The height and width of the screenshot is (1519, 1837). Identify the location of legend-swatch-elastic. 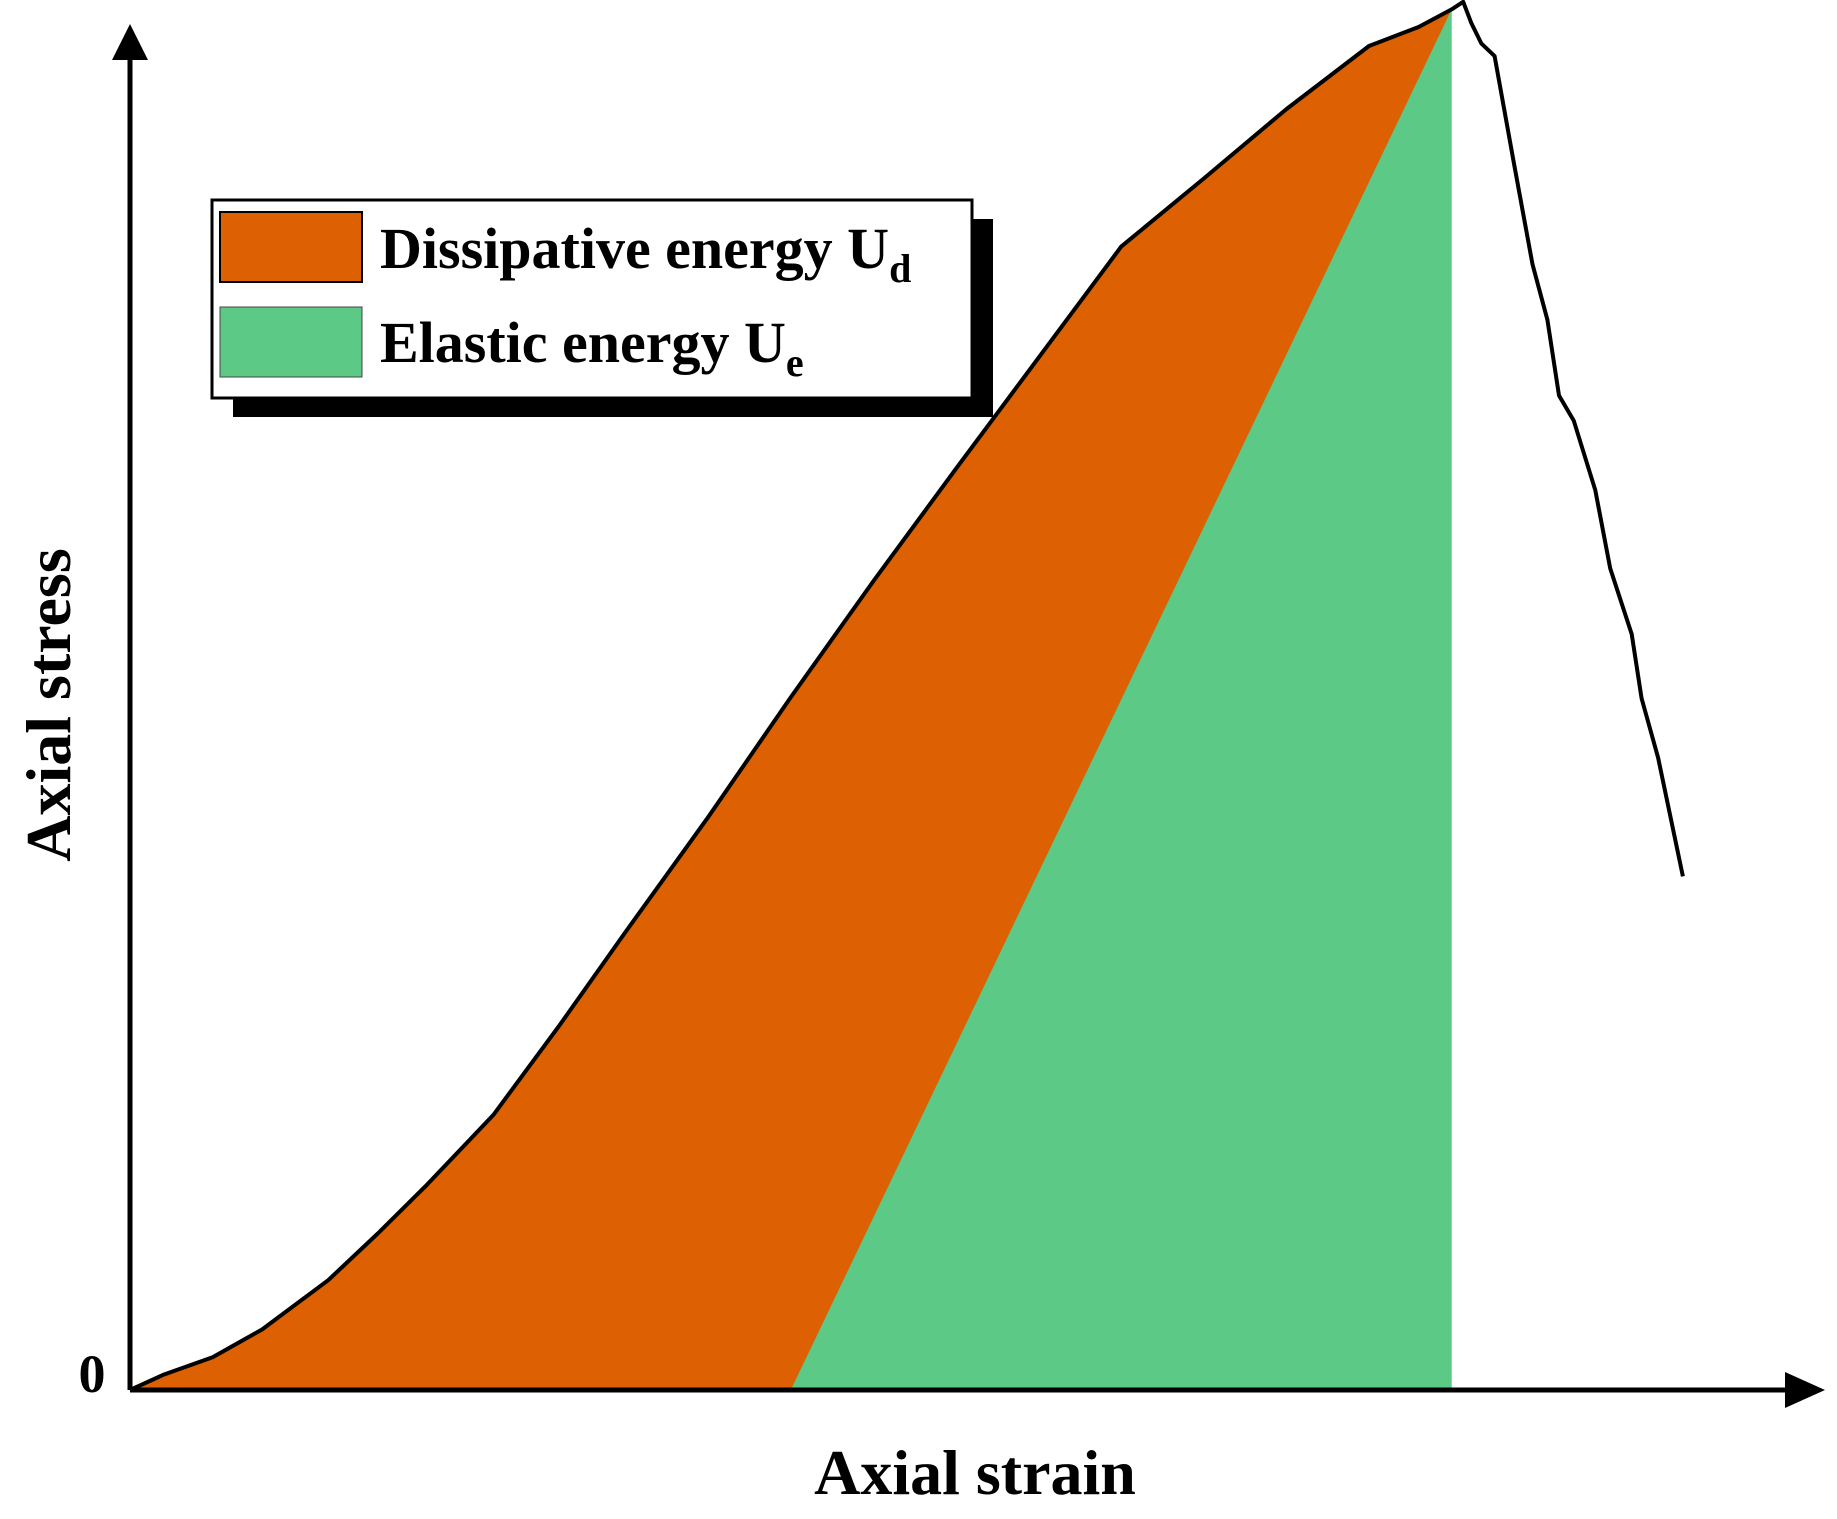
(291, 342).